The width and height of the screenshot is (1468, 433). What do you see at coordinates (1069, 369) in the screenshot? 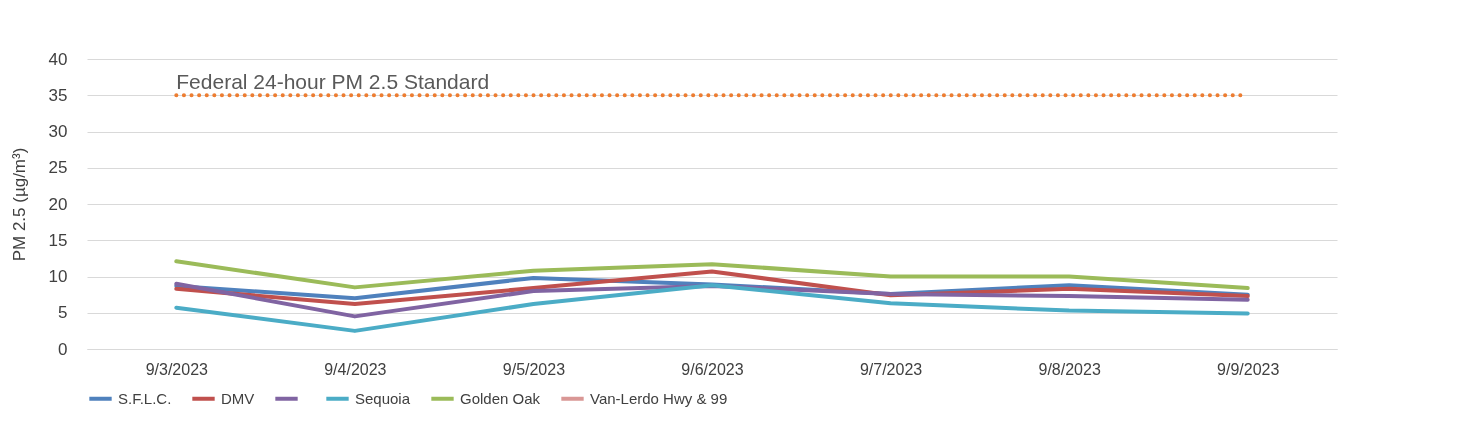
I see `x-tick-label: 9/8/2023` at bounding box center [1069, 369].